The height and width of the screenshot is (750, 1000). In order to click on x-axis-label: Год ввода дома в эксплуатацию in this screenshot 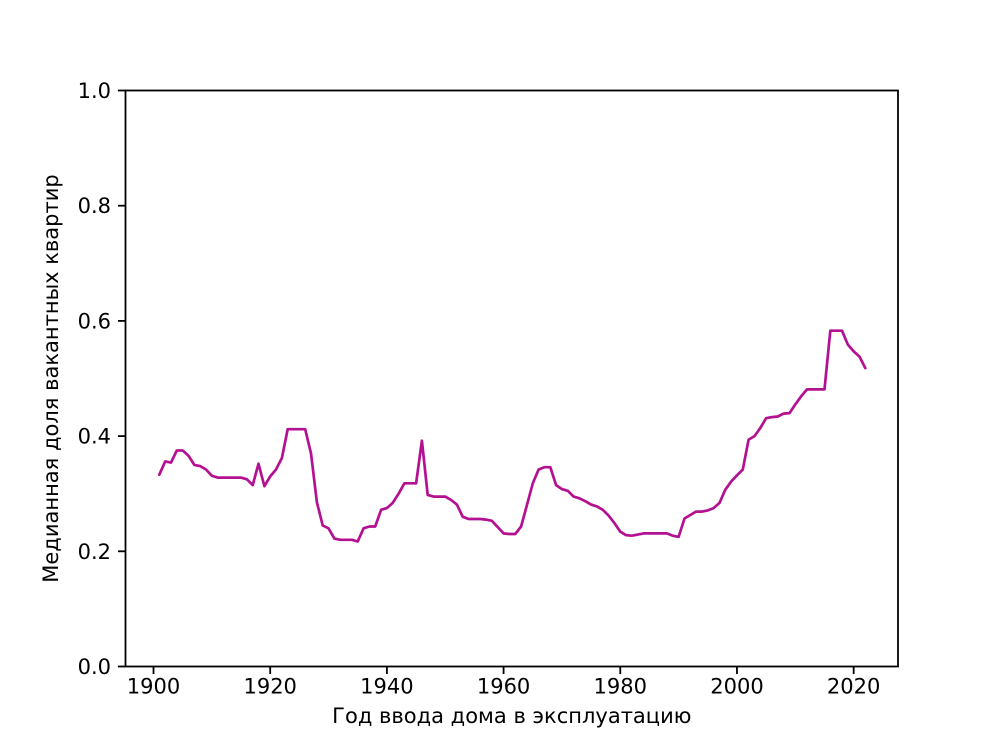, I will do `click(511, 716)`.